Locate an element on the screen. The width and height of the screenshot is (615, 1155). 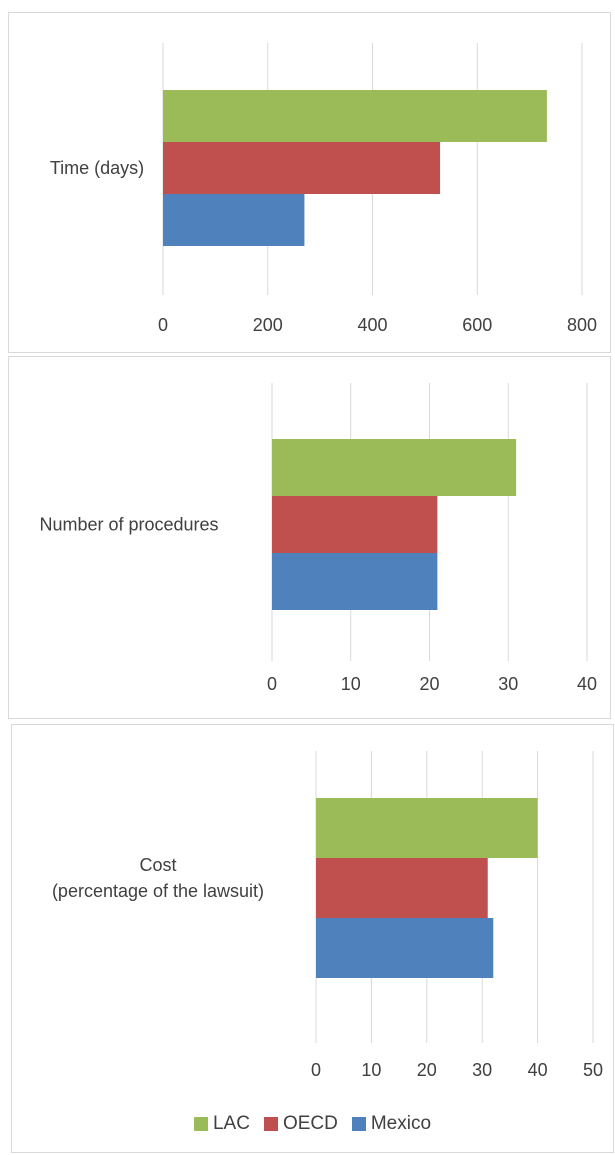
category-label: Cost is located at coordinates (157, 865).